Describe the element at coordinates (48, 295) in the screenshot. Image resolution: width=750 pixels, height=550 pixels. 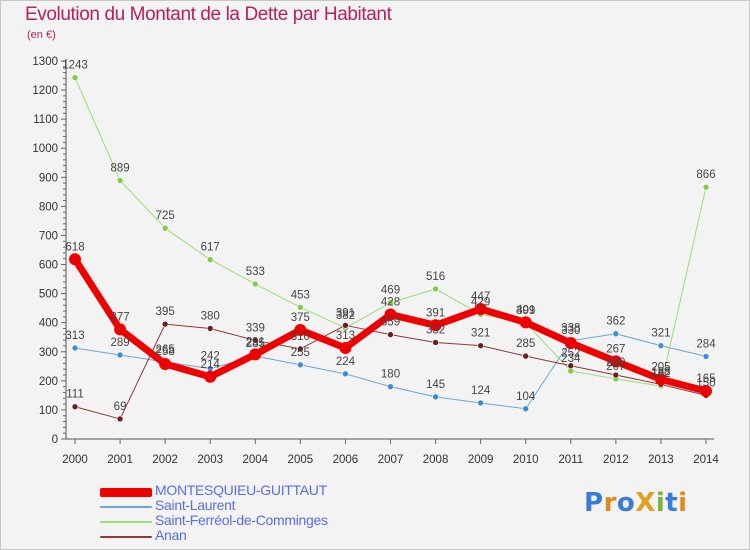
I see `y-tick-label: 500` at that location.